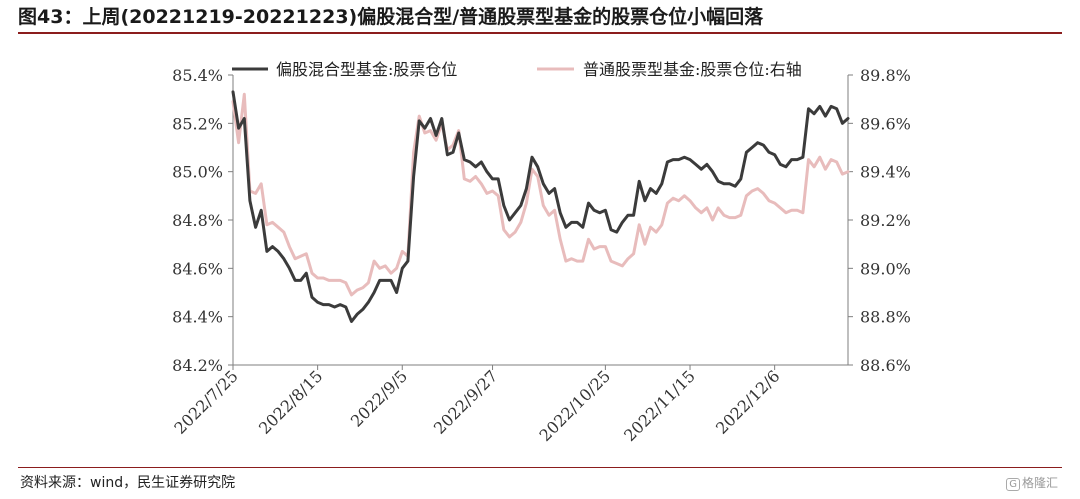 The image size is (1080, 499). Describe the element at coordinates (197, 220) in the screenshot. I see `left-y-tick-label: 84.8%` at that location.